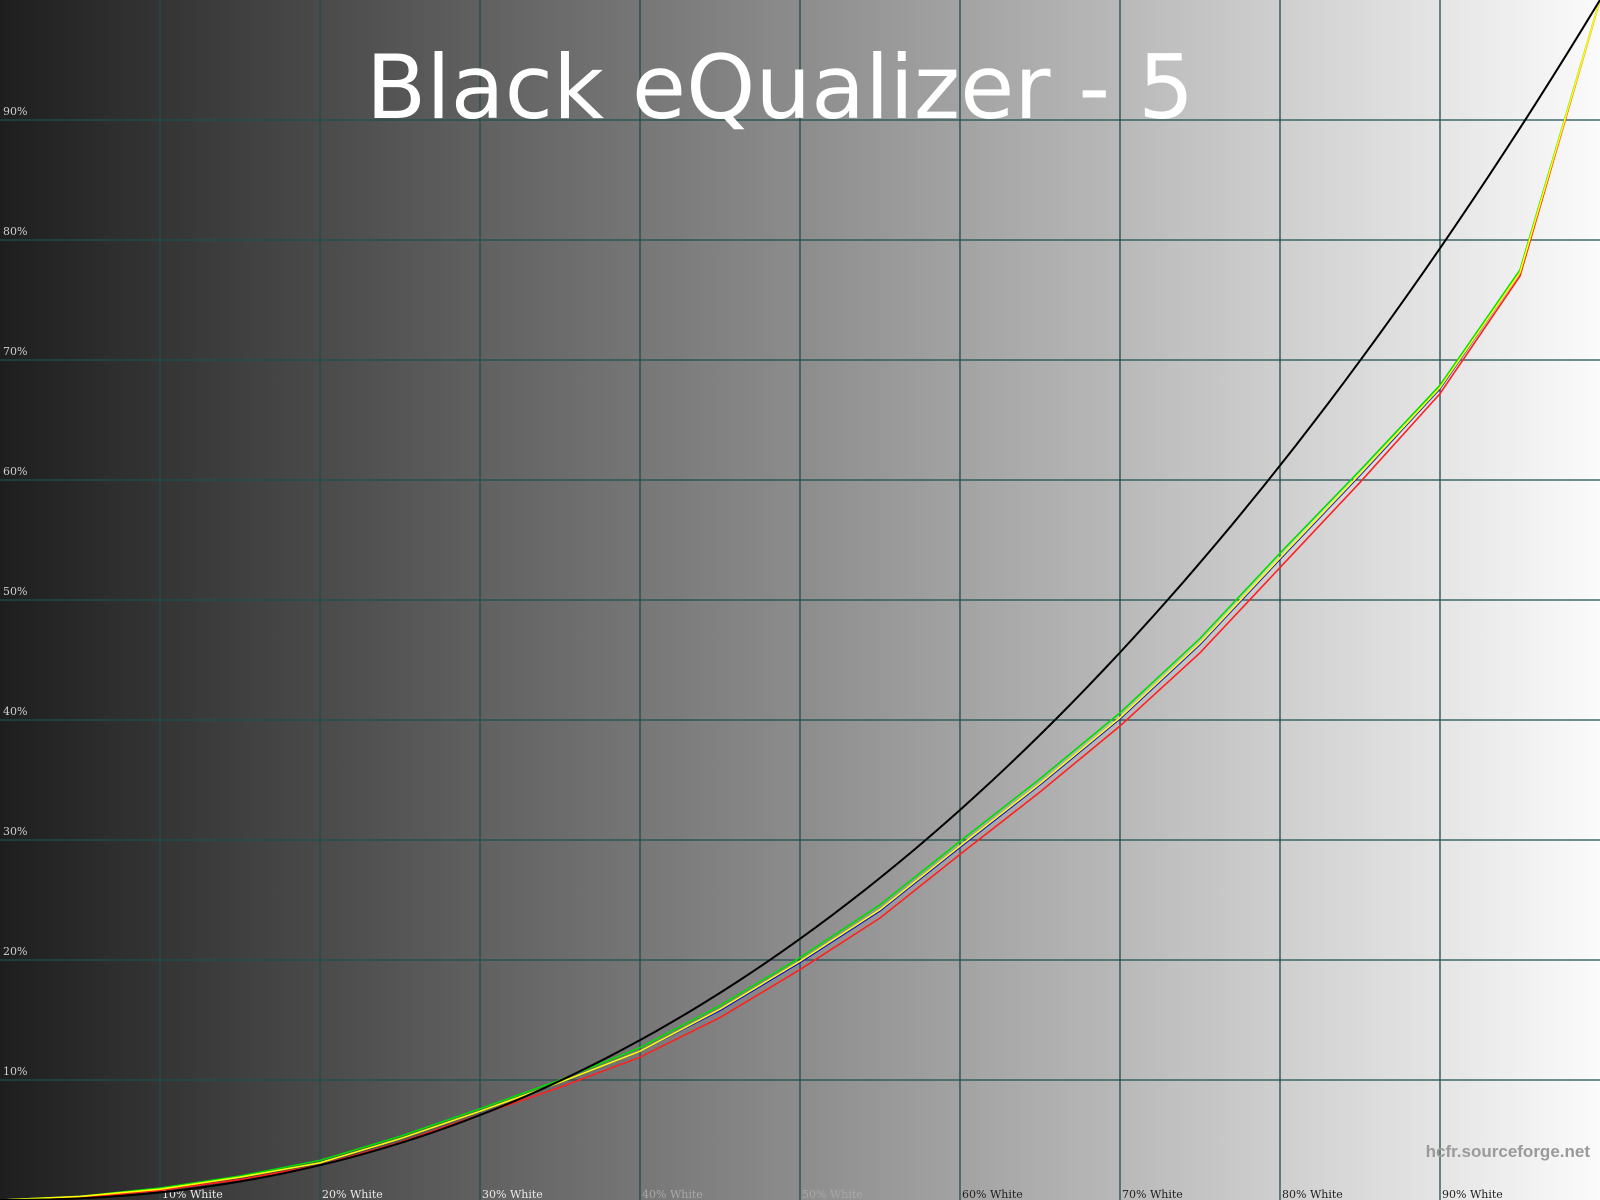  What do you see at coordinates (15, 111) in the screenshot?
I see `y-tick-label: 90%` at bounding box center [15, 111].